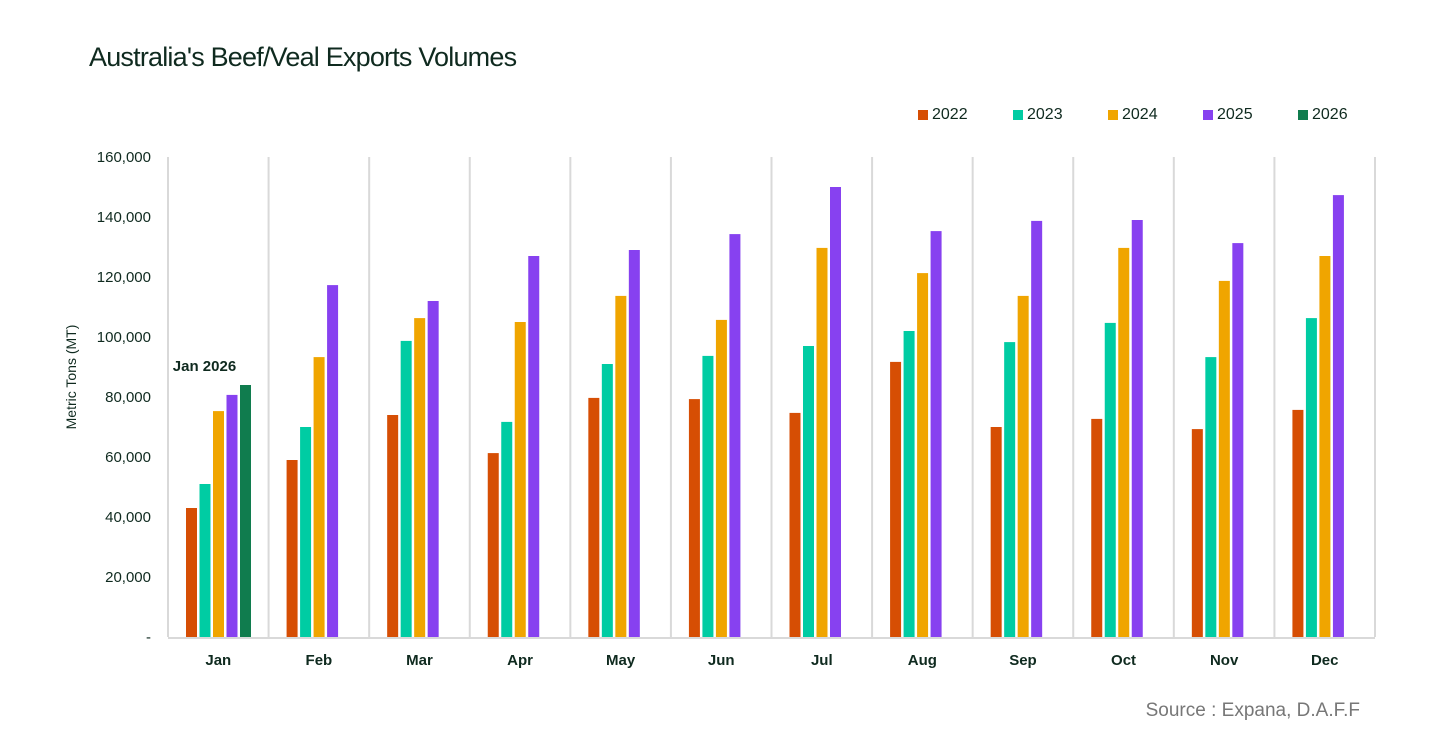 The height and width of the screenshot is (740, 1444). Describe the element at coordinates (1124, 442) in the screenshot. I see `bar-2024-oct` at that location.